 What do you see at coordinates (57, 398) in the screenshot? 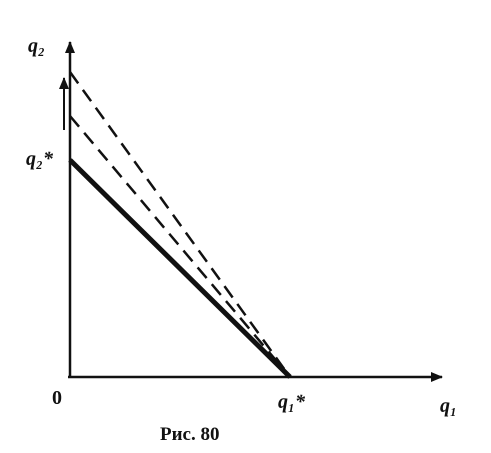
I see `origin-label: 0` at bounding box center [57, 398].